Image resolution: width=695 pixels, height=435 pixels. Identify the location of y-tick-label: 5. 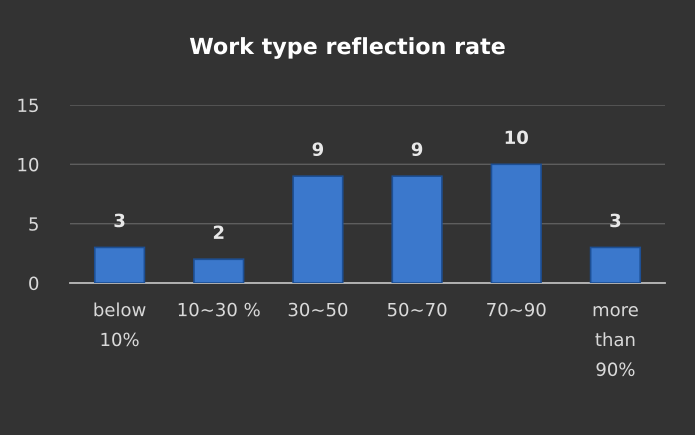
(33, 224).